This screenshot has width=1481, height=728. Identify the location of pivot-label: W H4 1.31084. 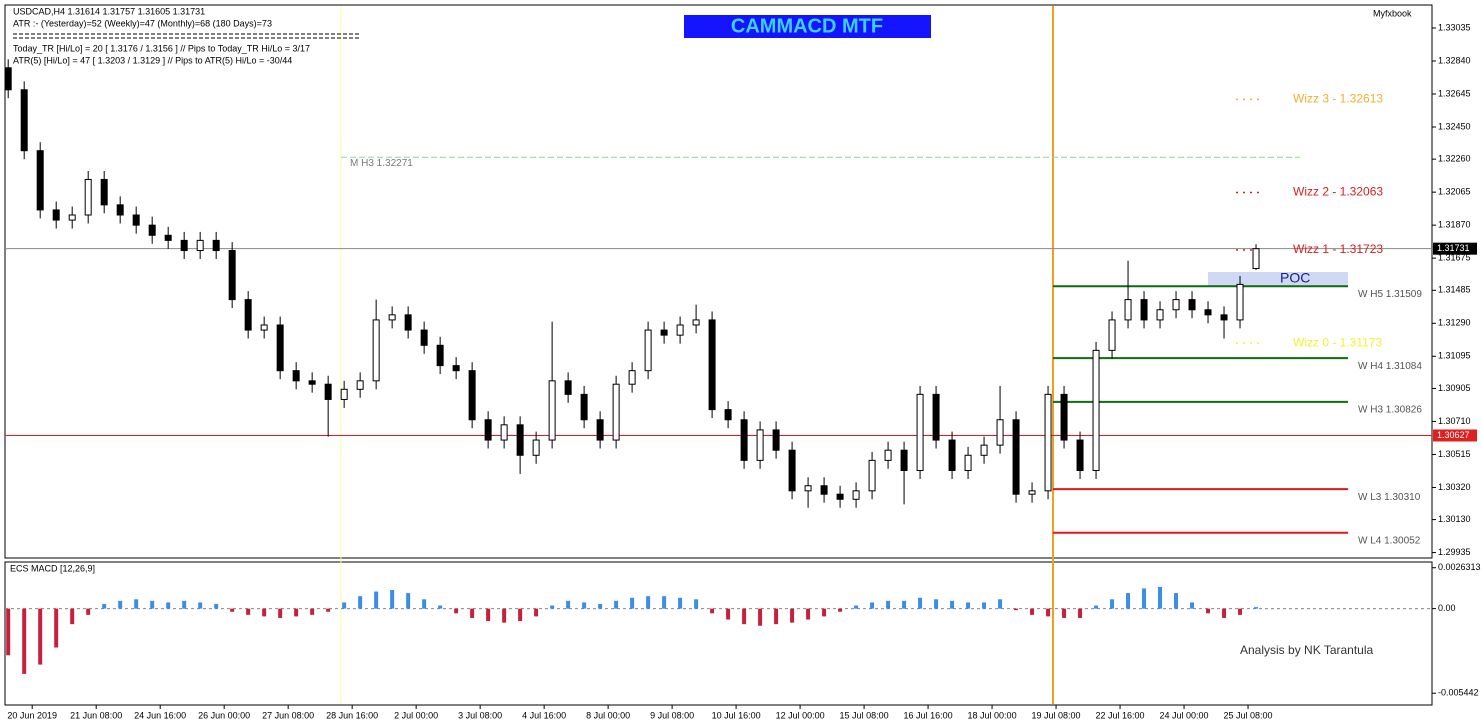
(1390, 366).